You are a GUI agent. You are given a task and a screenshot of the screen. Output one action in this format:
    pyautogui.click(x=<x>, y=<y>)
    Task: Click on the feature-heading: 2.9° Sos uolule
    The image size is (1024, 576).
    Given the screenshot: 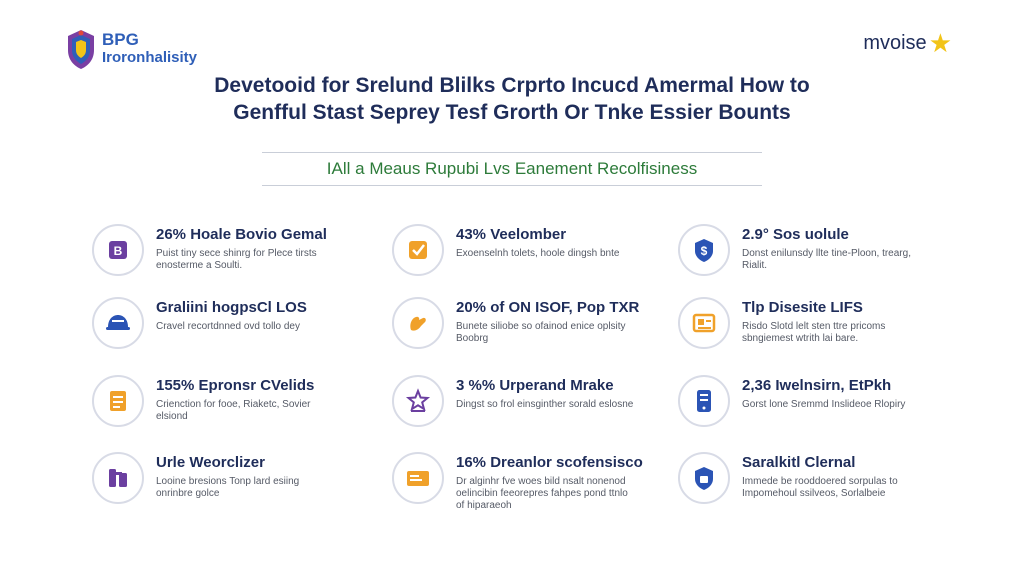 What is the action you would take?
    pyautogui.click(x=795, y=234)
    